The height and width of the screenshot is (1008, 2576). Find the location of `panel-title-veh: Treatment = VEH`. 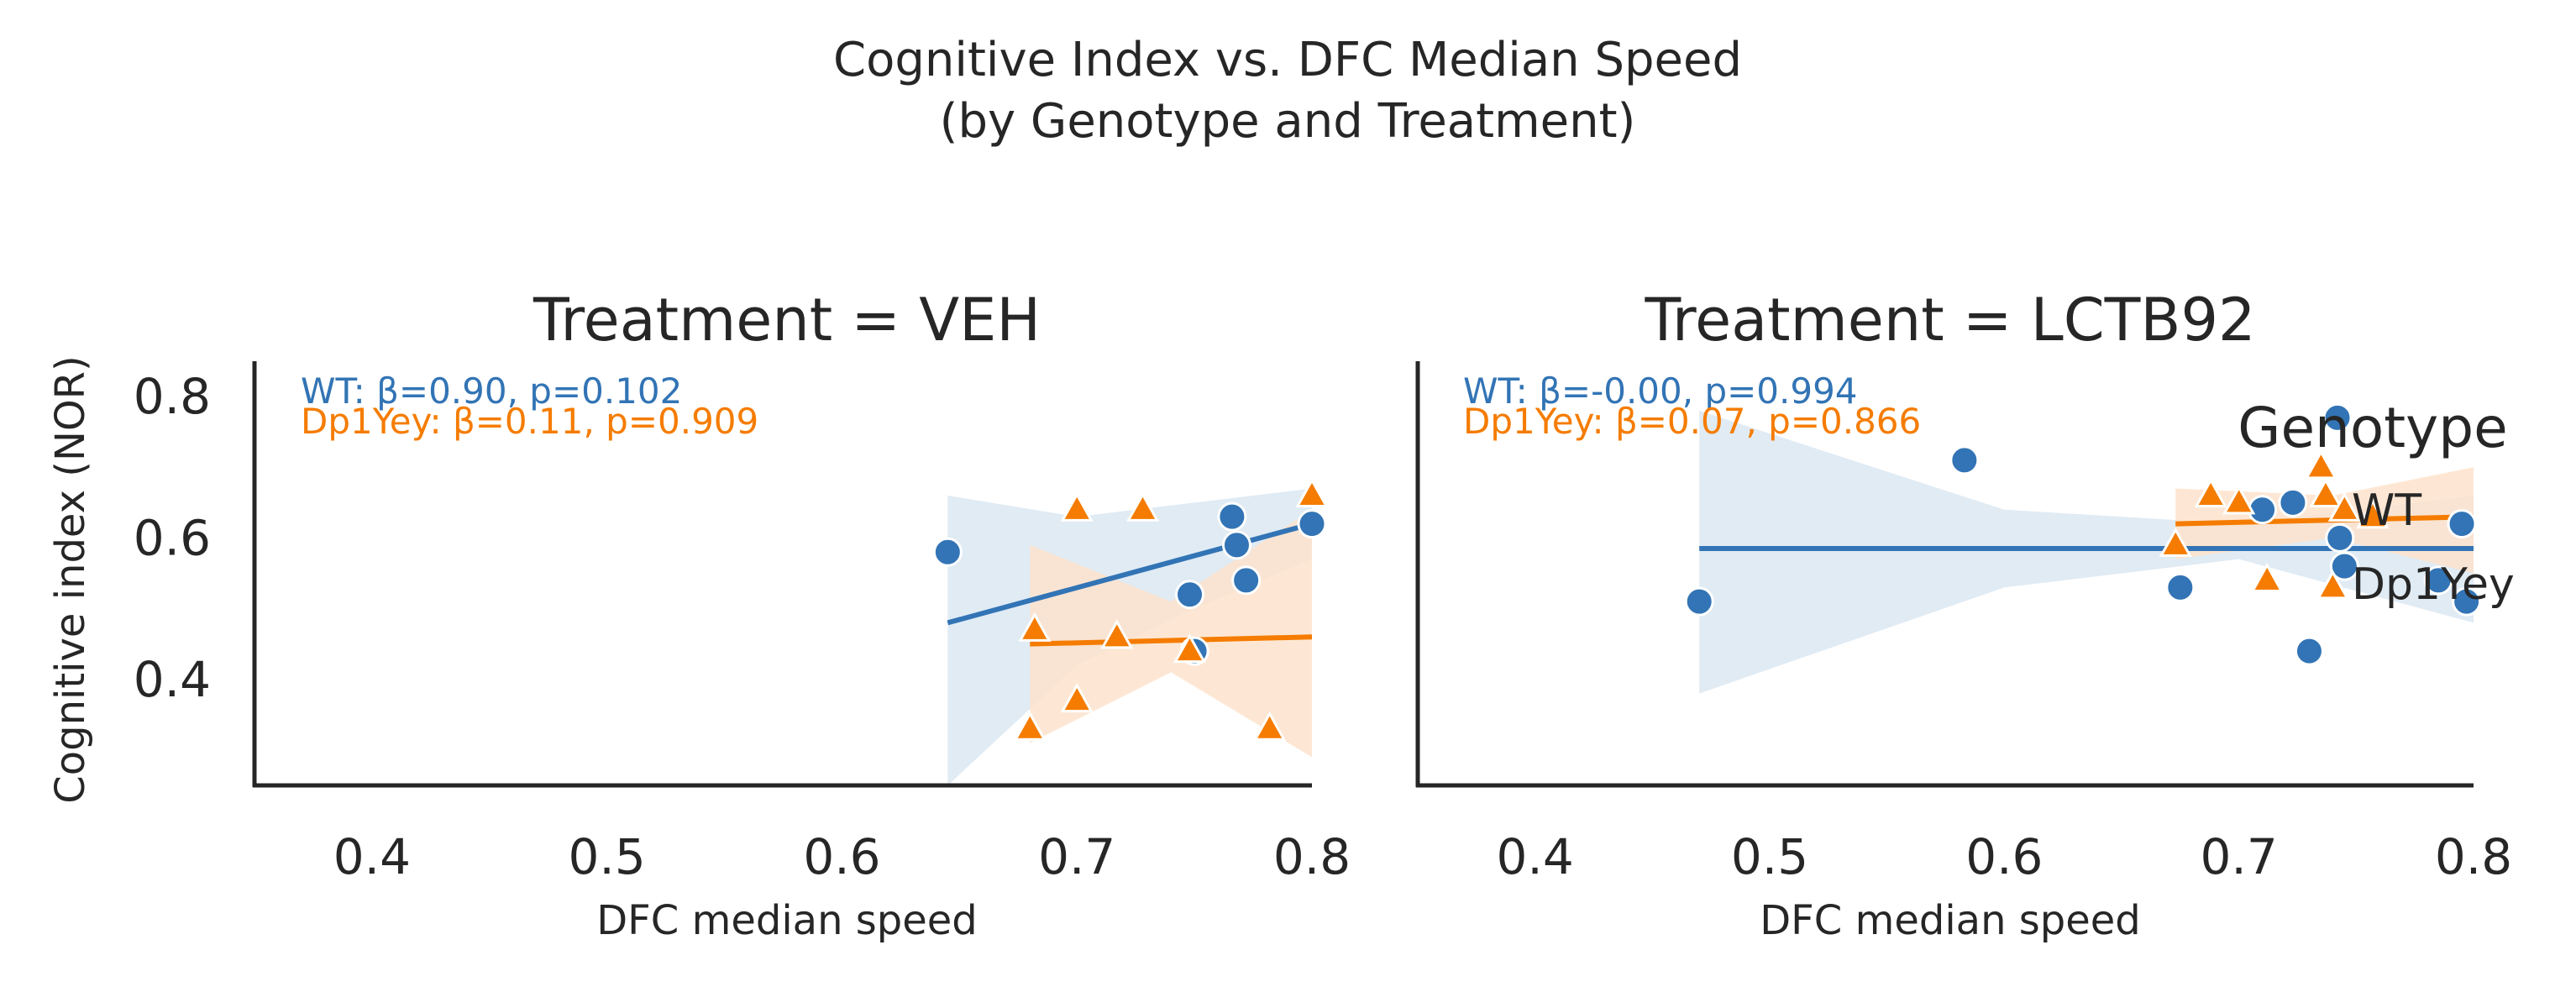

panel-title-veh: Treatment = VEH is located at coordinates (787, 320).